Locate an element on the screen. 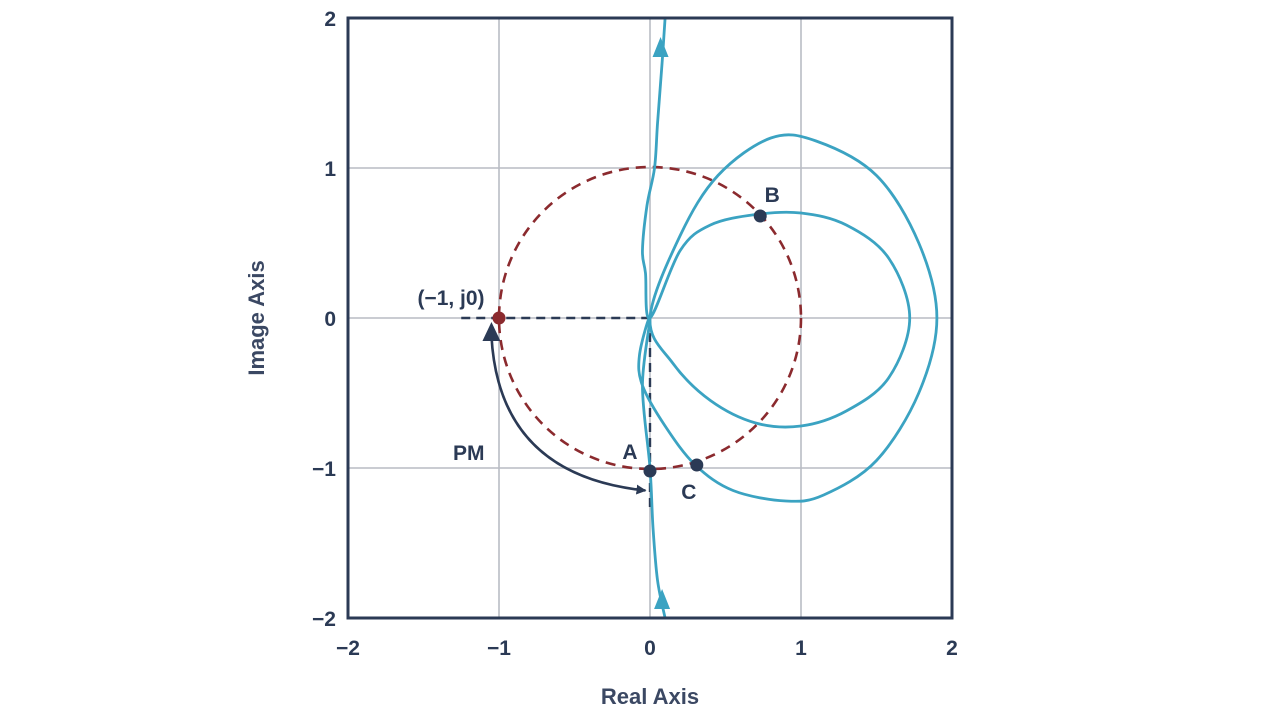  y-tick-label: 1 is located at coordinates (330, 169).